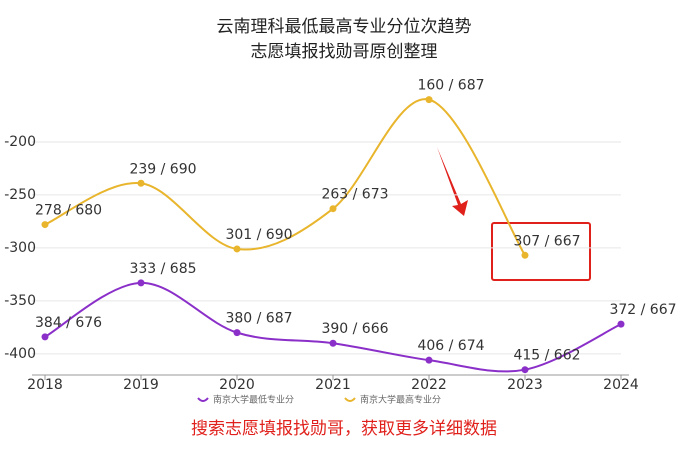  What do you see at coordinates (20, 195) in the screenshot?
I see `y-tick-label: -250` at bounding box center [20, 195].